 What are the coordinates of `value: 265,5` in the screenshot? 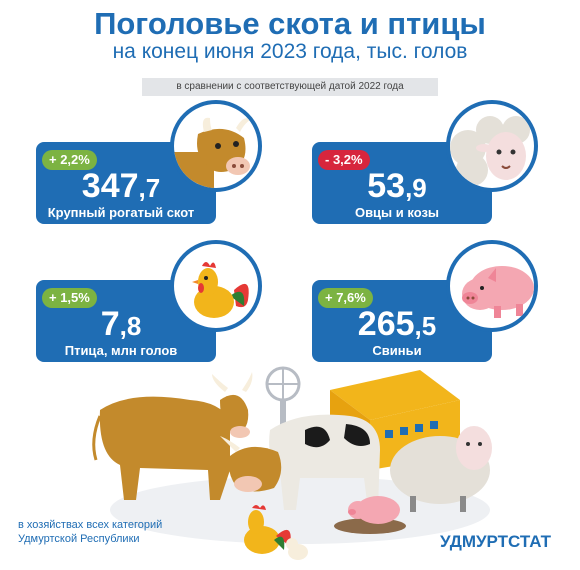 It's located at (397, 324).